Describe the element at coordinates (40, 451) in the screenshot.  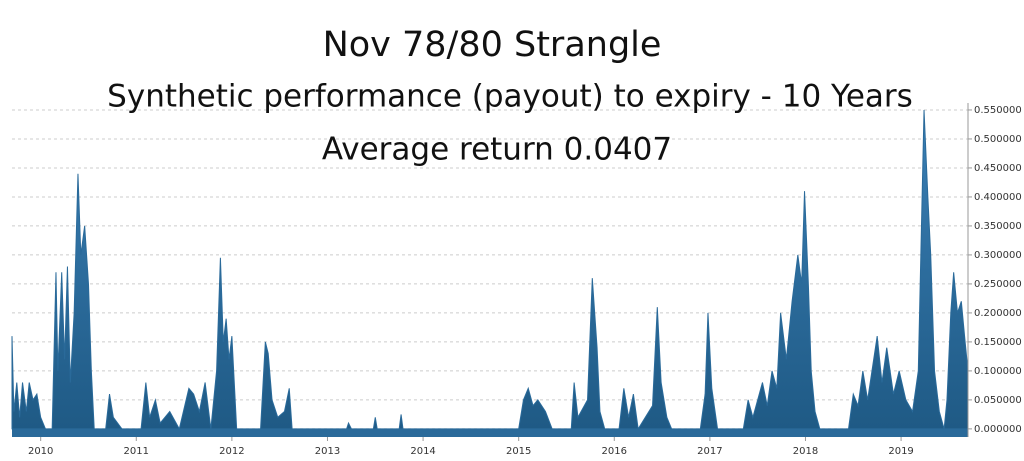
I see `x-tick-label: 2010` at that location.